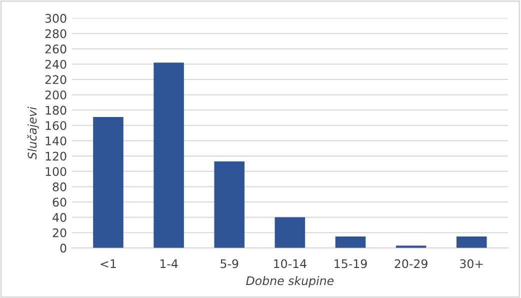 The width and height of the screenshot is (521, 298). I want to click on y-tick-label: 160, so click(56, 125).